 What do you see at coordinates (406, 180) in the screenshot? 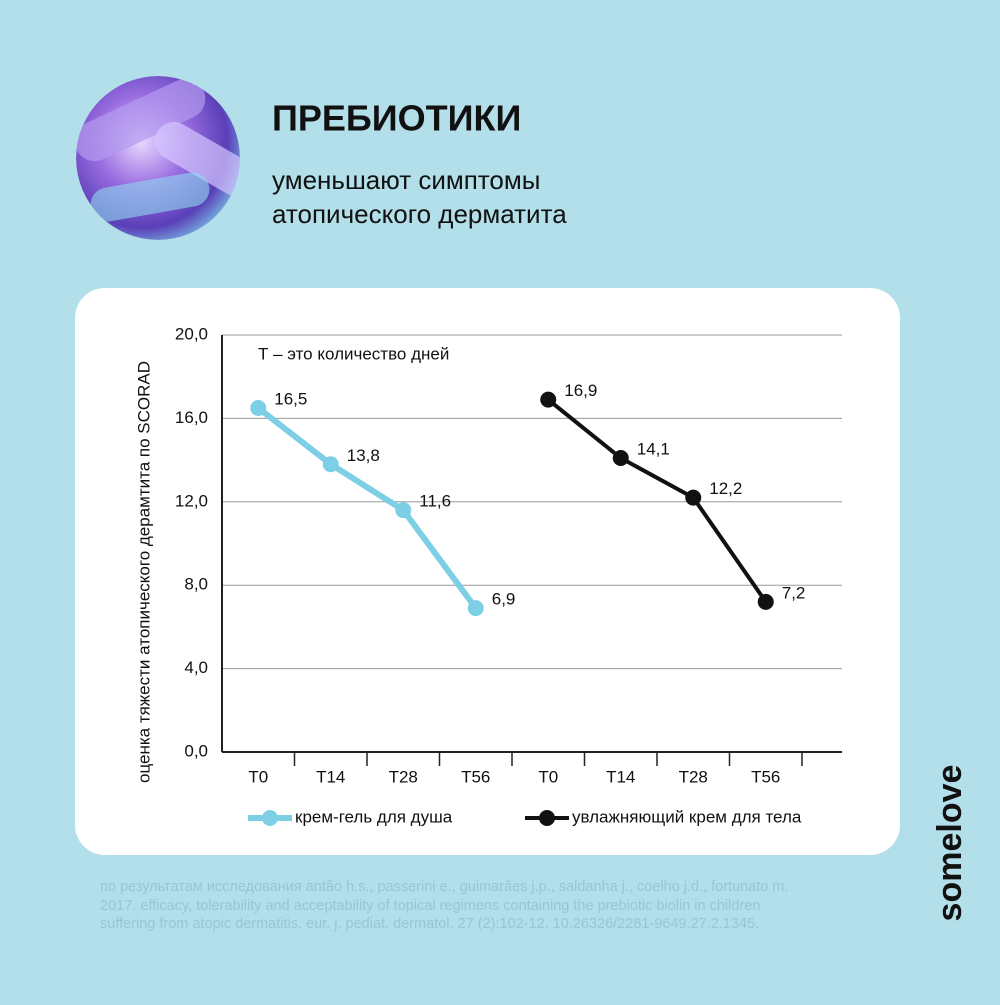
I see `subtitle: уменьшают симптомы` at bounding box center [406, 180].